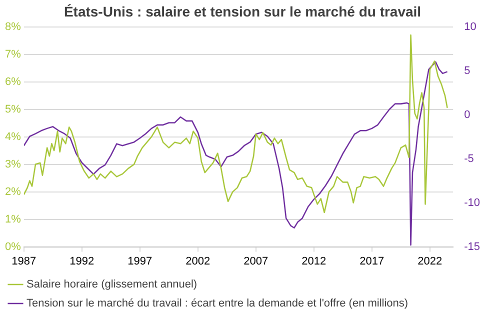 The height and width of the screenshot is (319, 489). Describe the element at coordinates (13, 54) in the screenshot. I see `y-tick-label: 7%` at that location.